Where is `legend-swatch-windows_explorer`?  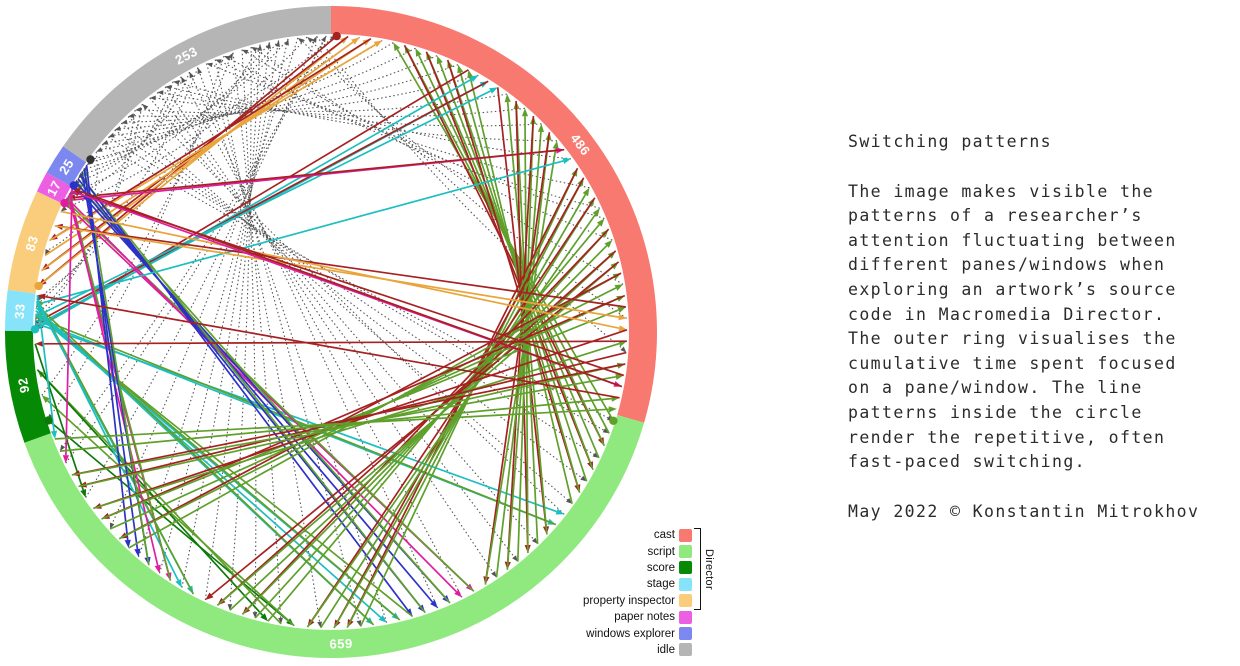 legend-swatch-windows_explorer is located at coordinates (685, 634).